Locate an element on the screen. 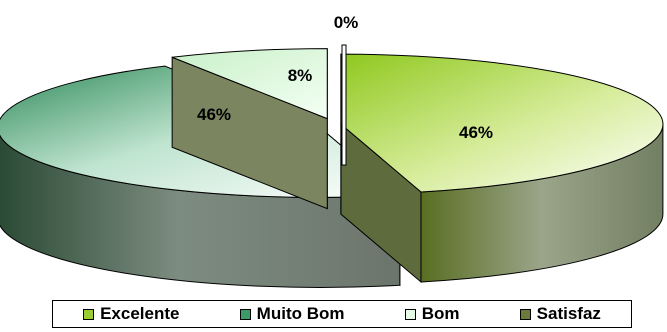  data-label-excelente: 46% is located at coordinates (476, 132).